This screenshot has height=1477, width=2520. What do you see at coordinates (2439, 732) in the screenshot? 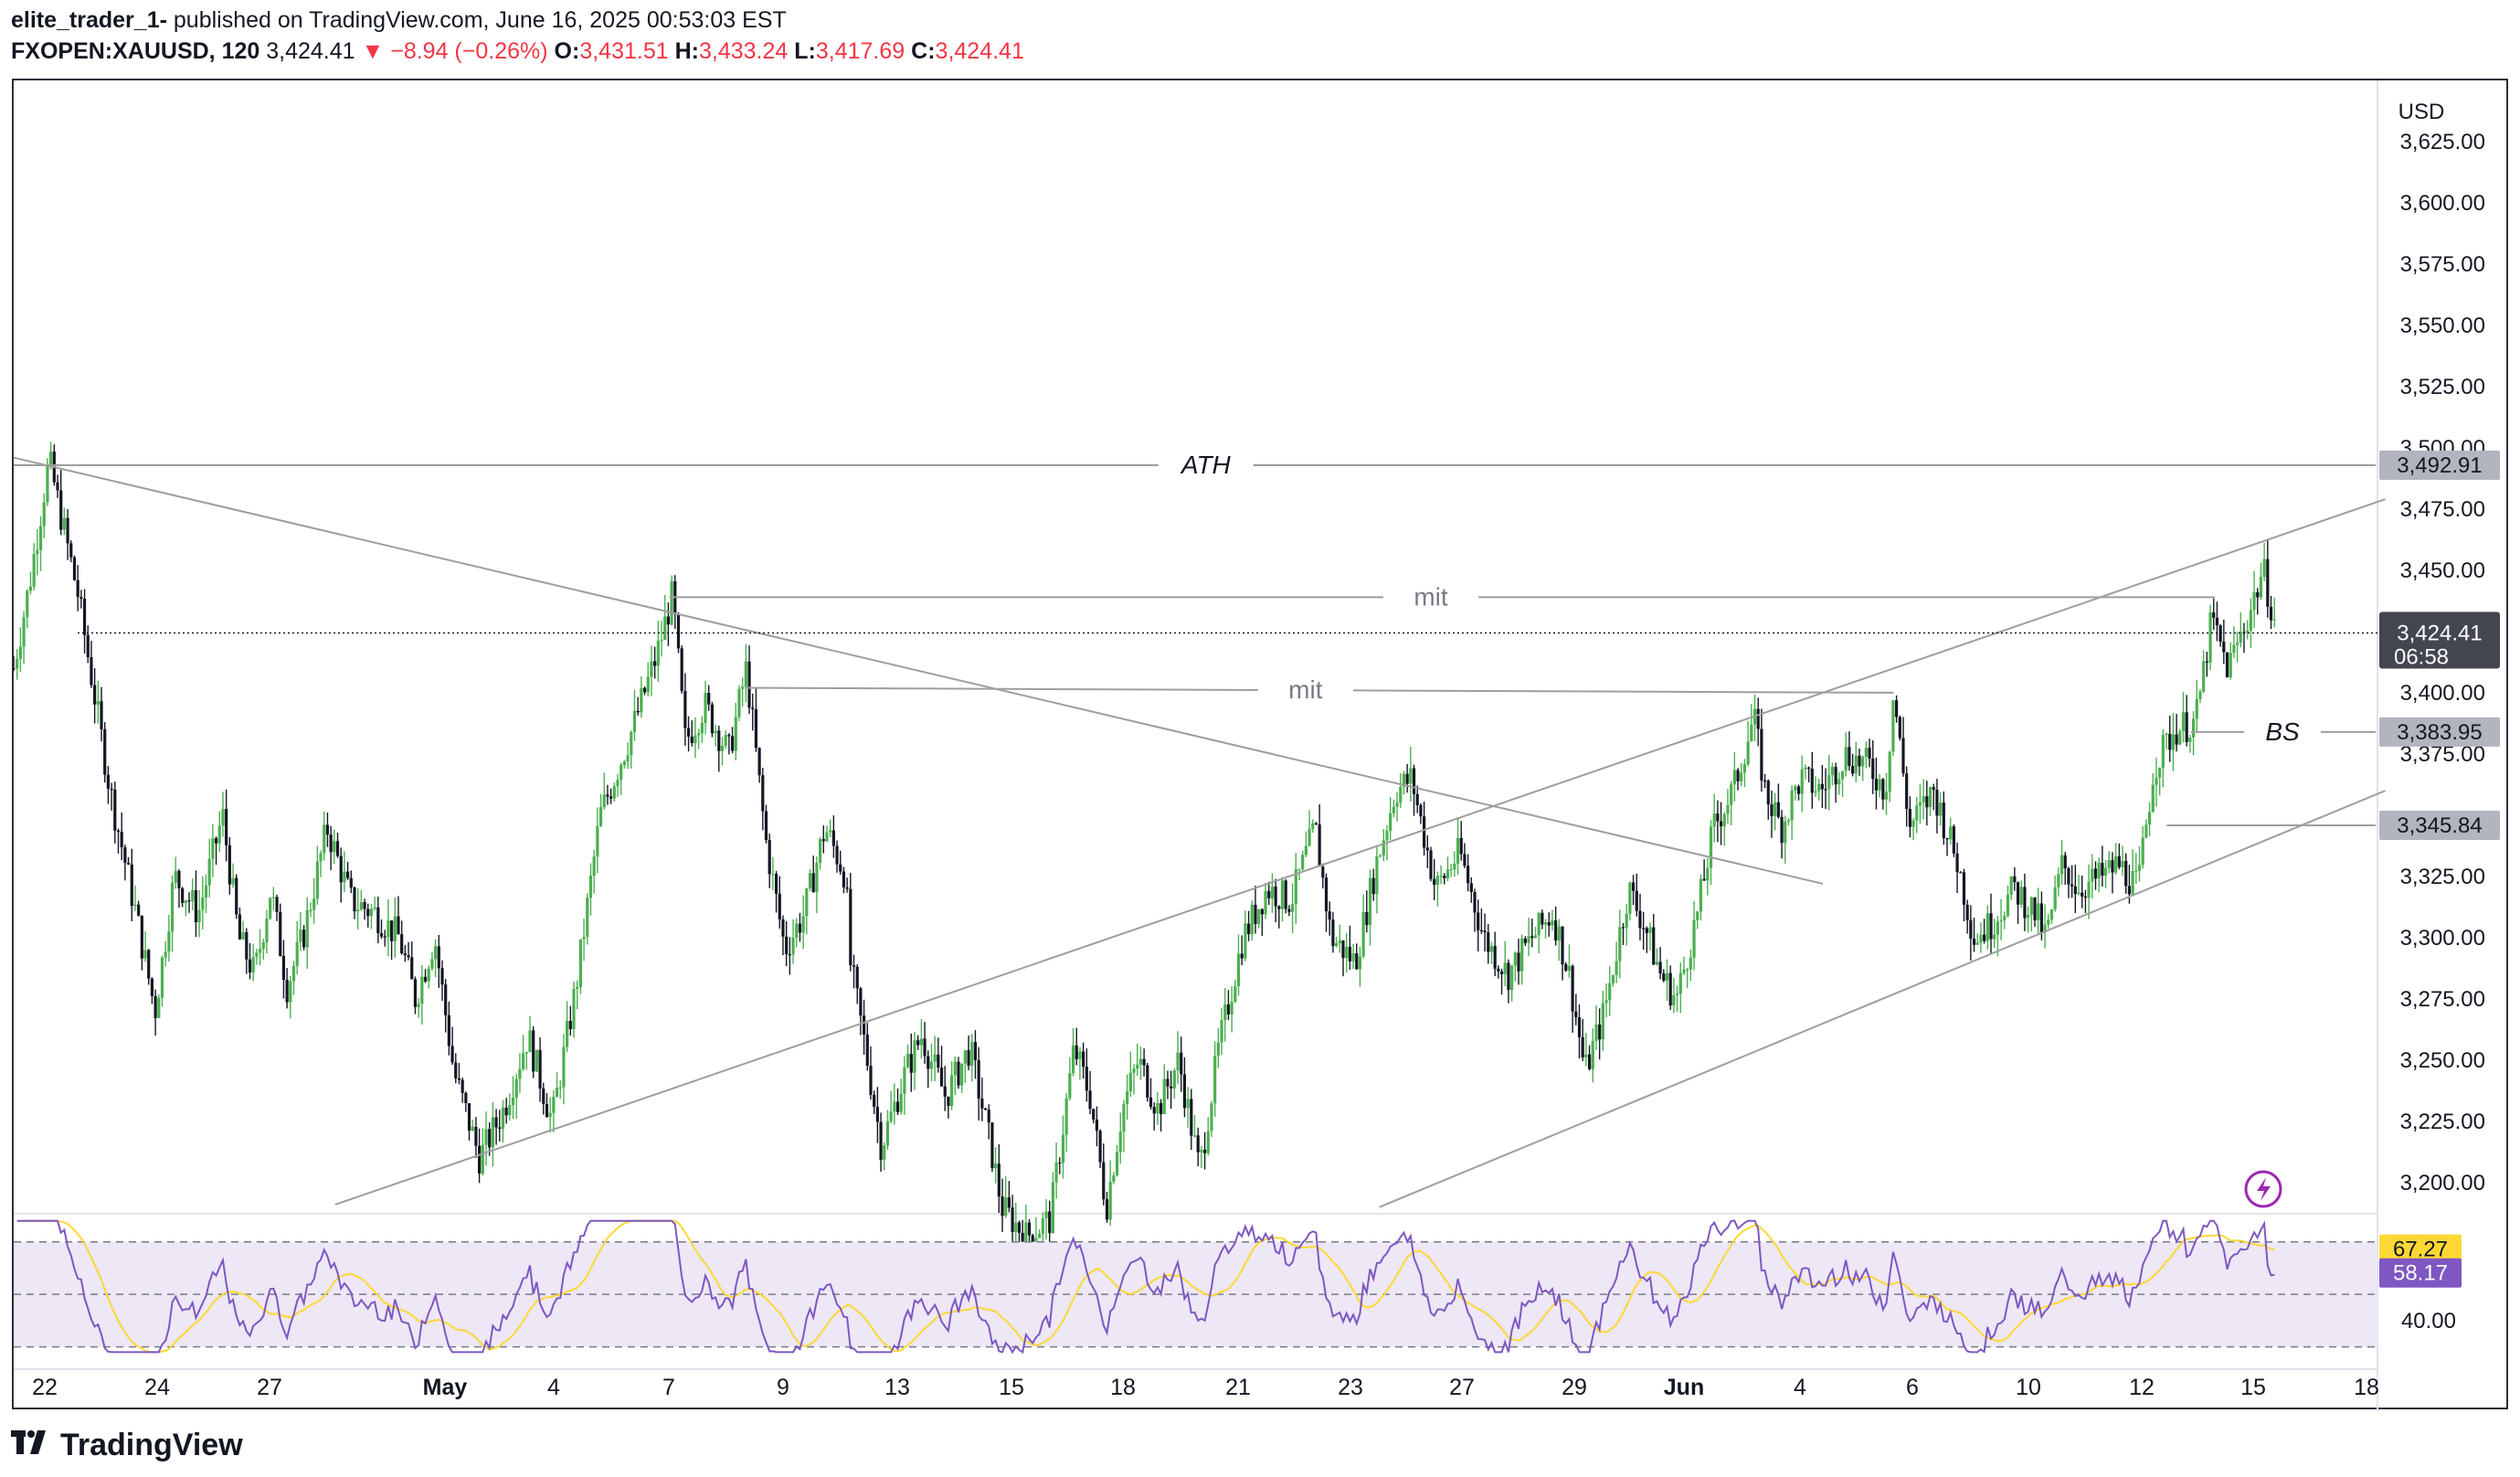
I see `price-badge-value: 3,383.95` at bounding box center [2439, 732].